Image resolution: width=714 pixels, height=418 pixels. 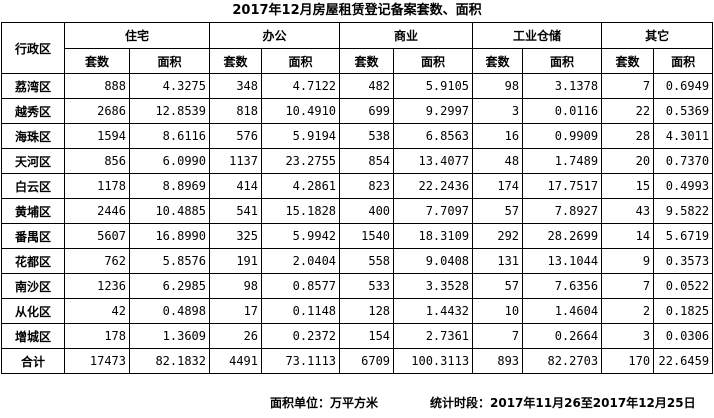 I want to click on area-cell: 9.2997, so click(x=433, y=111).